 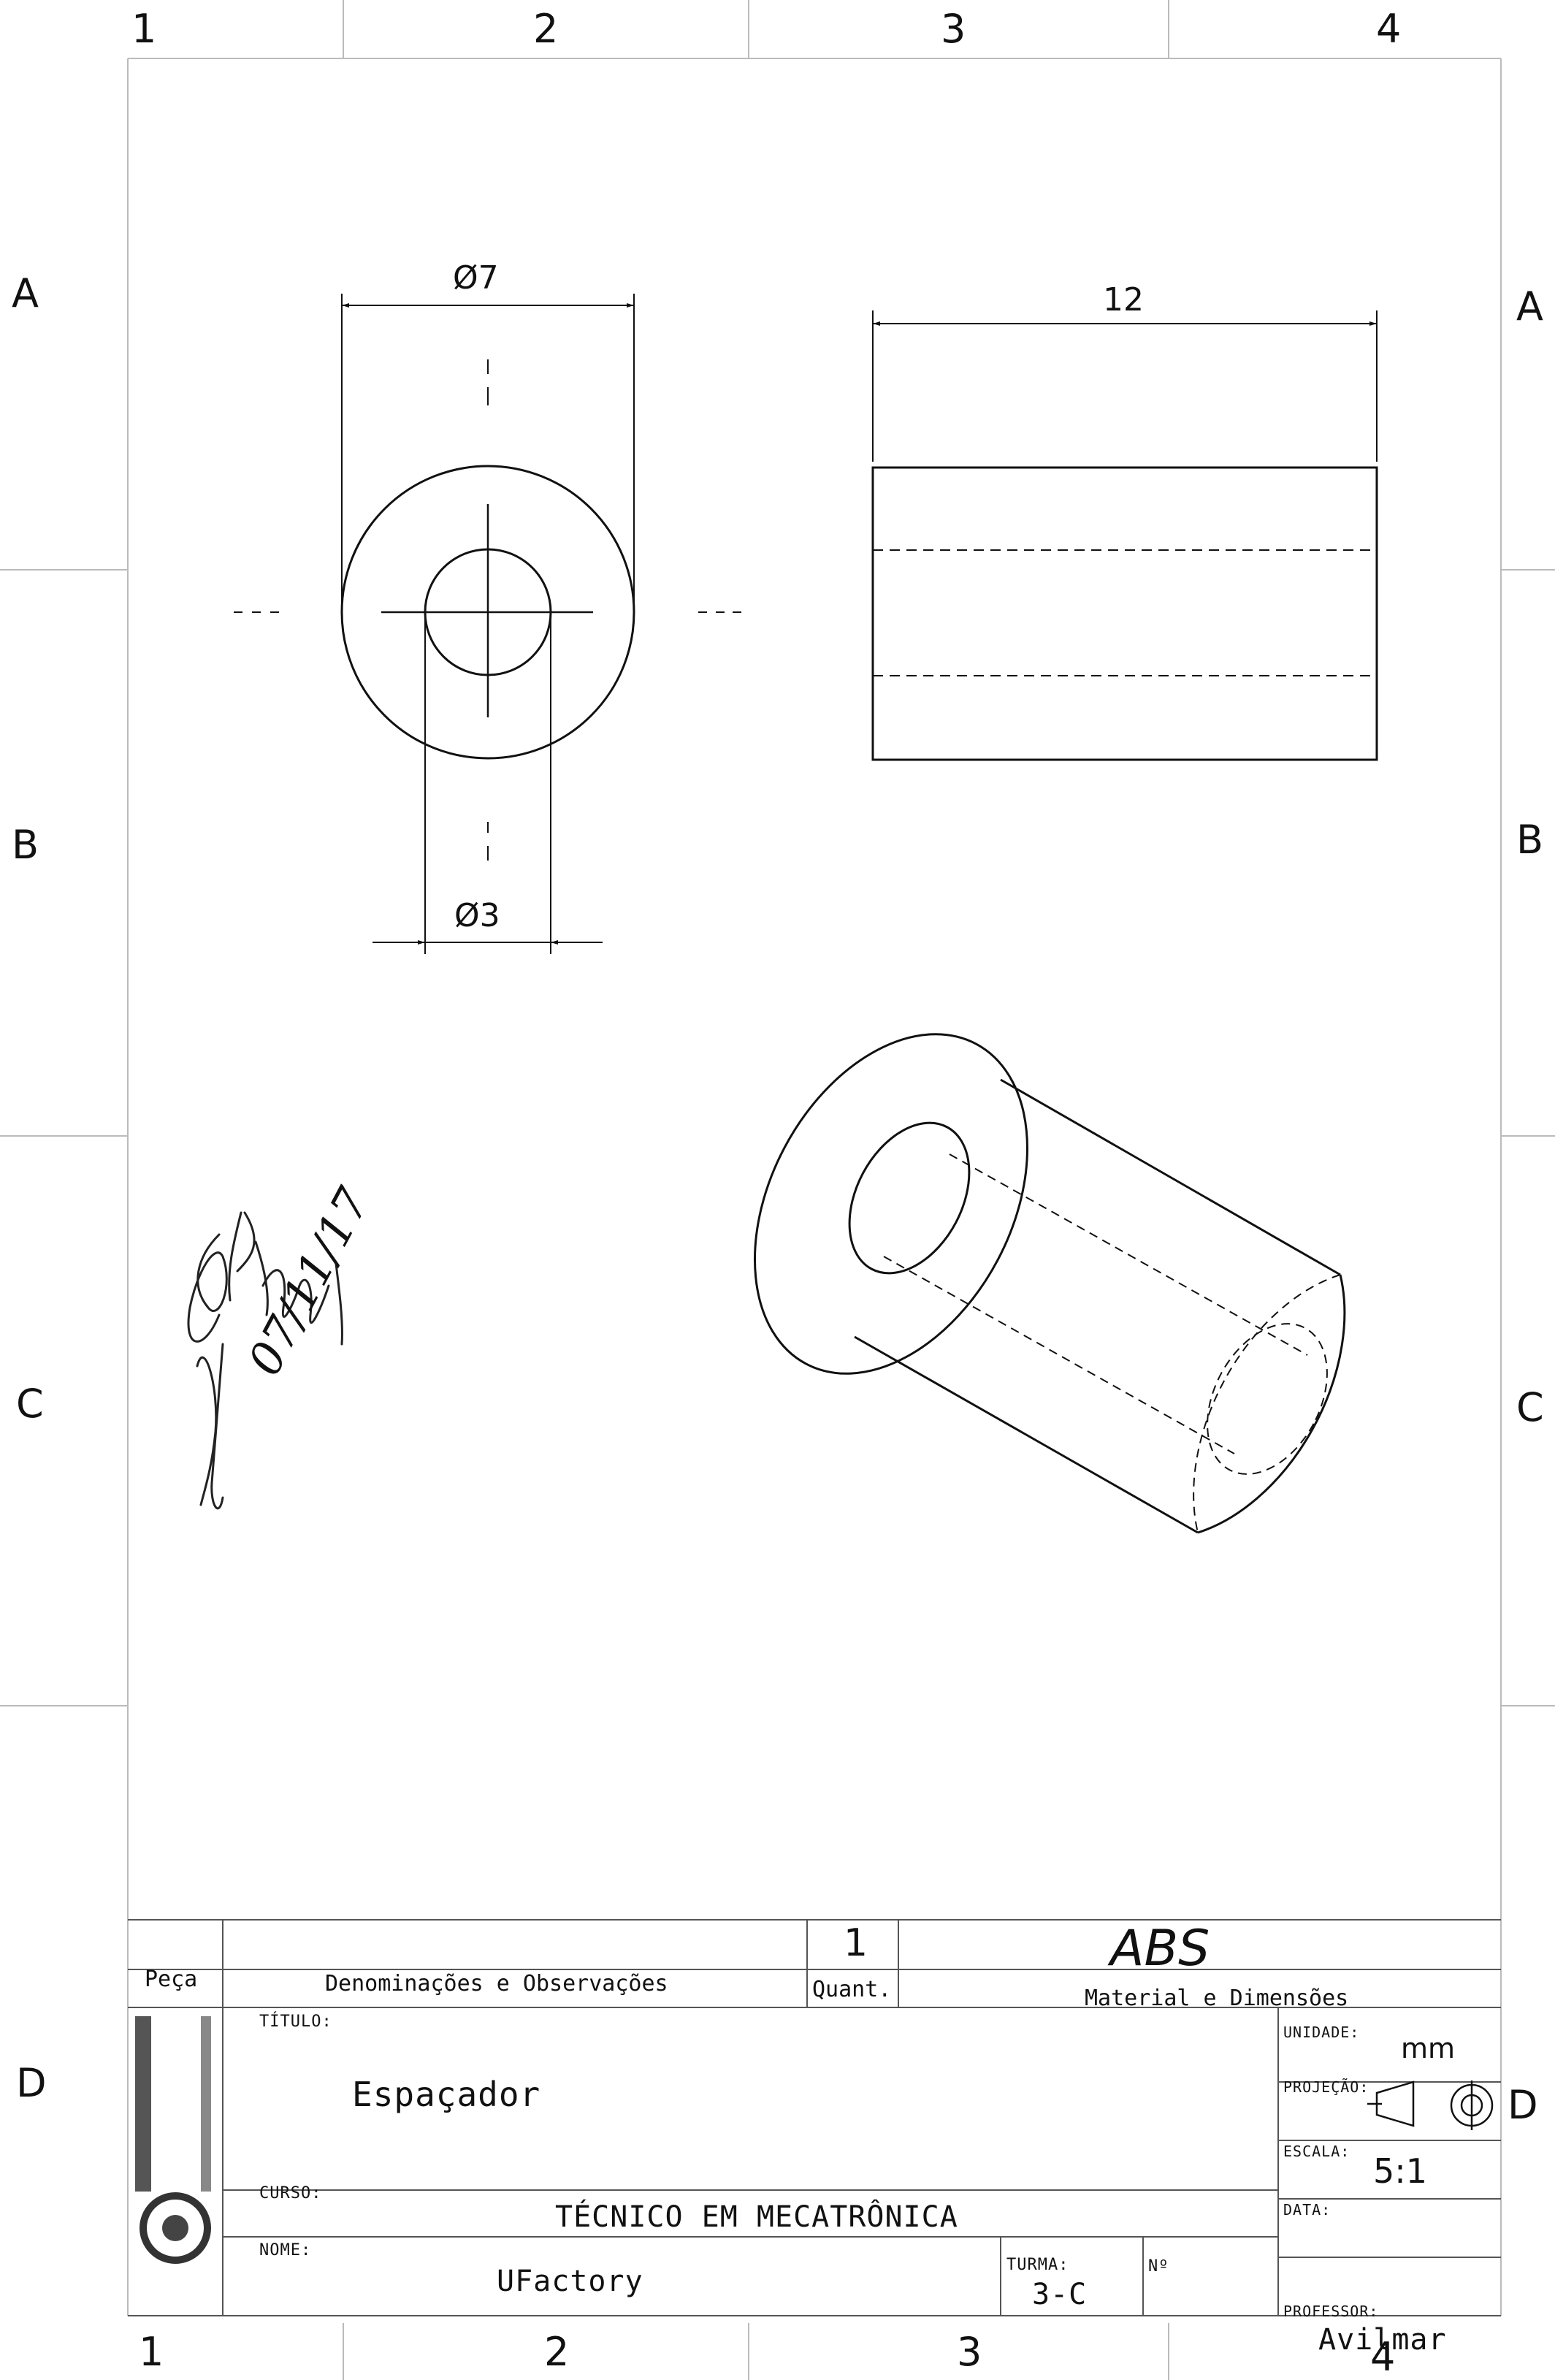 I want to click on logo, so click(x=173, y=2140).